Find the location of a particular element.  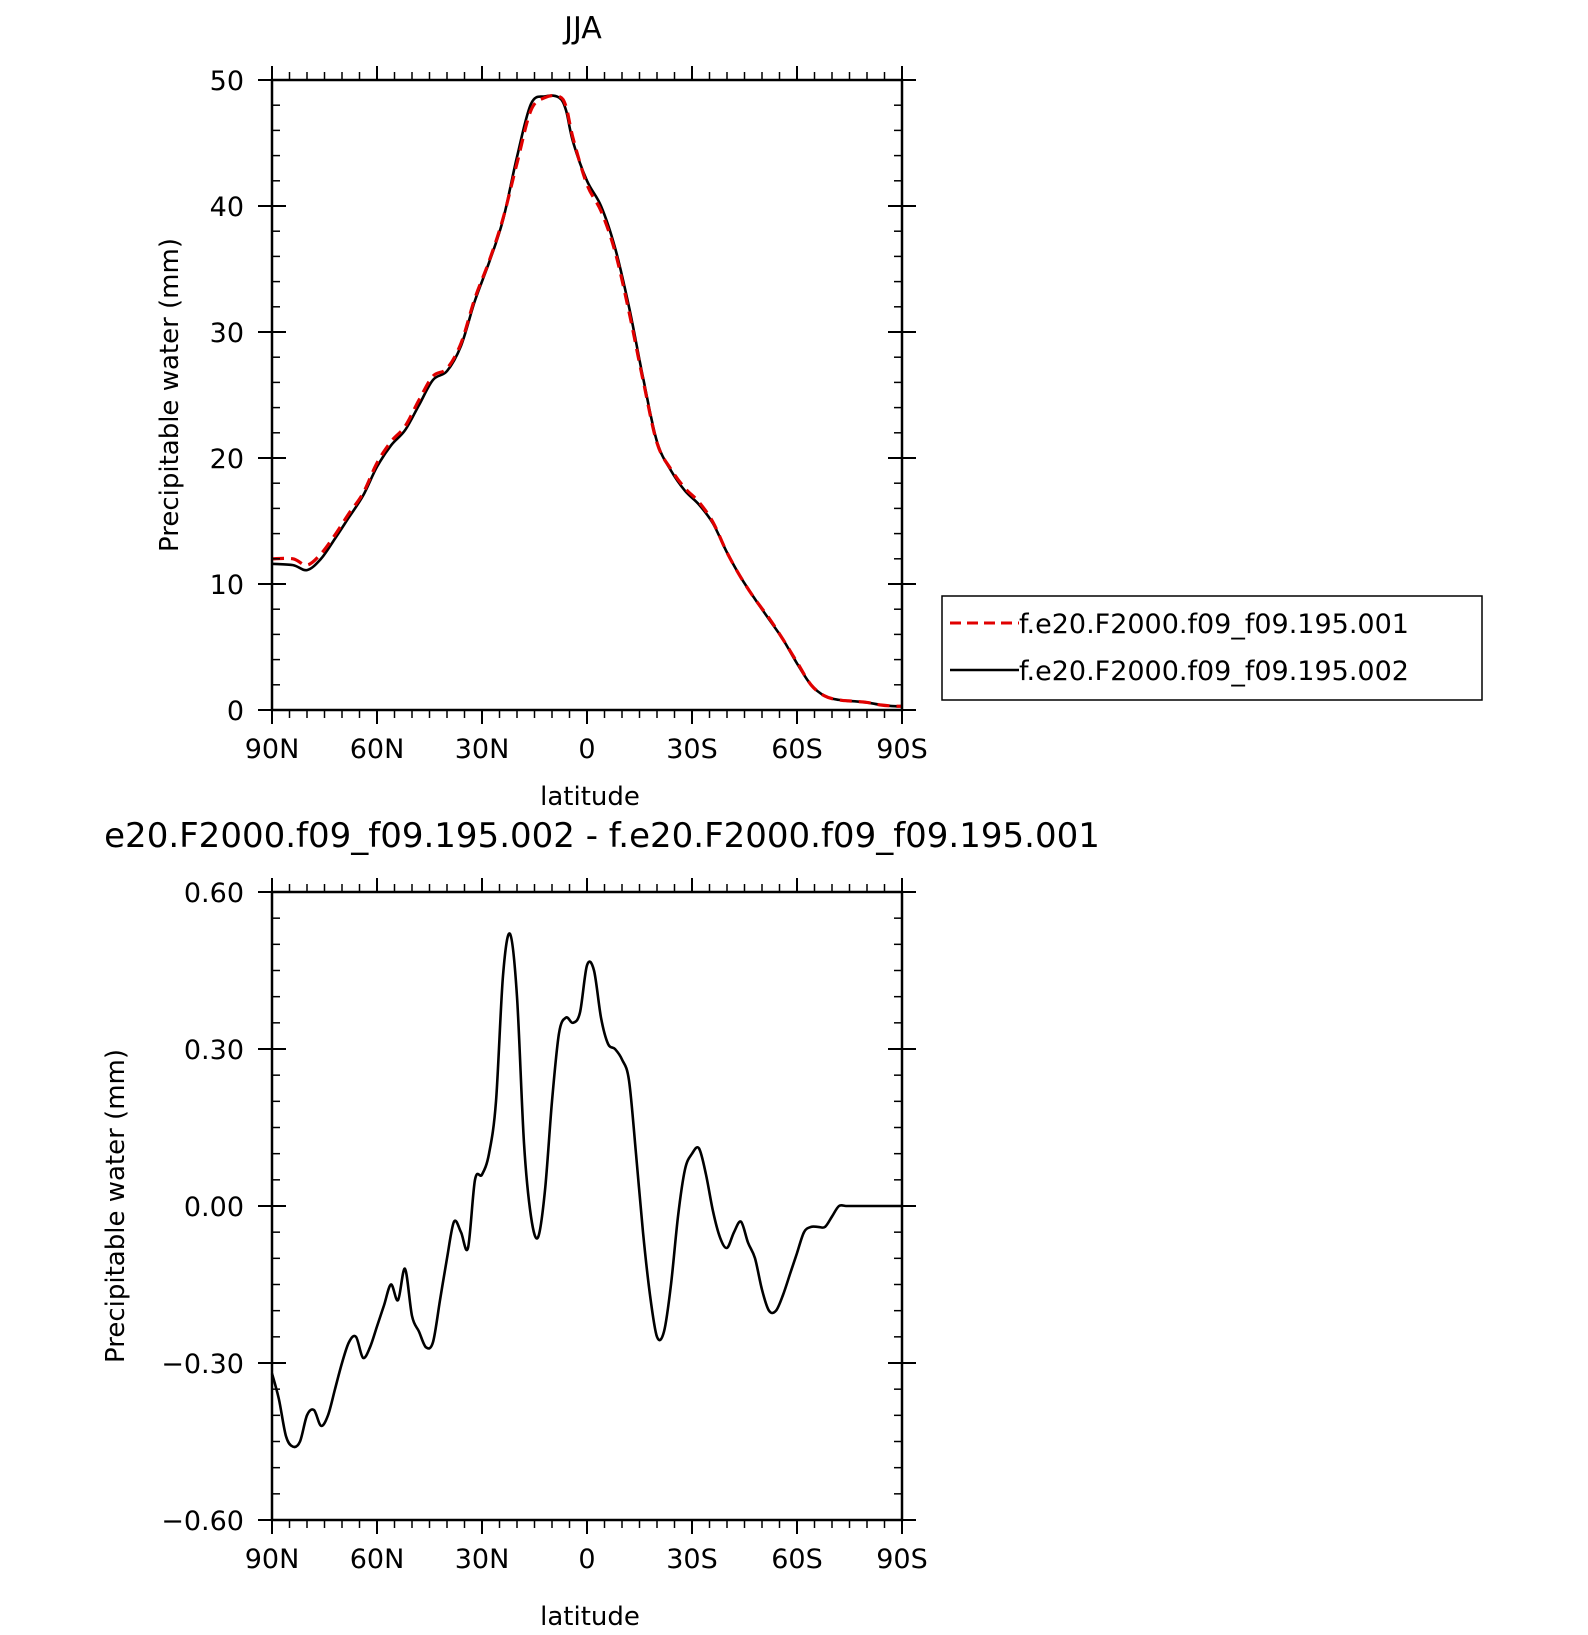

bottom-x-tick-label: 60N is located at coordinates (377, 1559).